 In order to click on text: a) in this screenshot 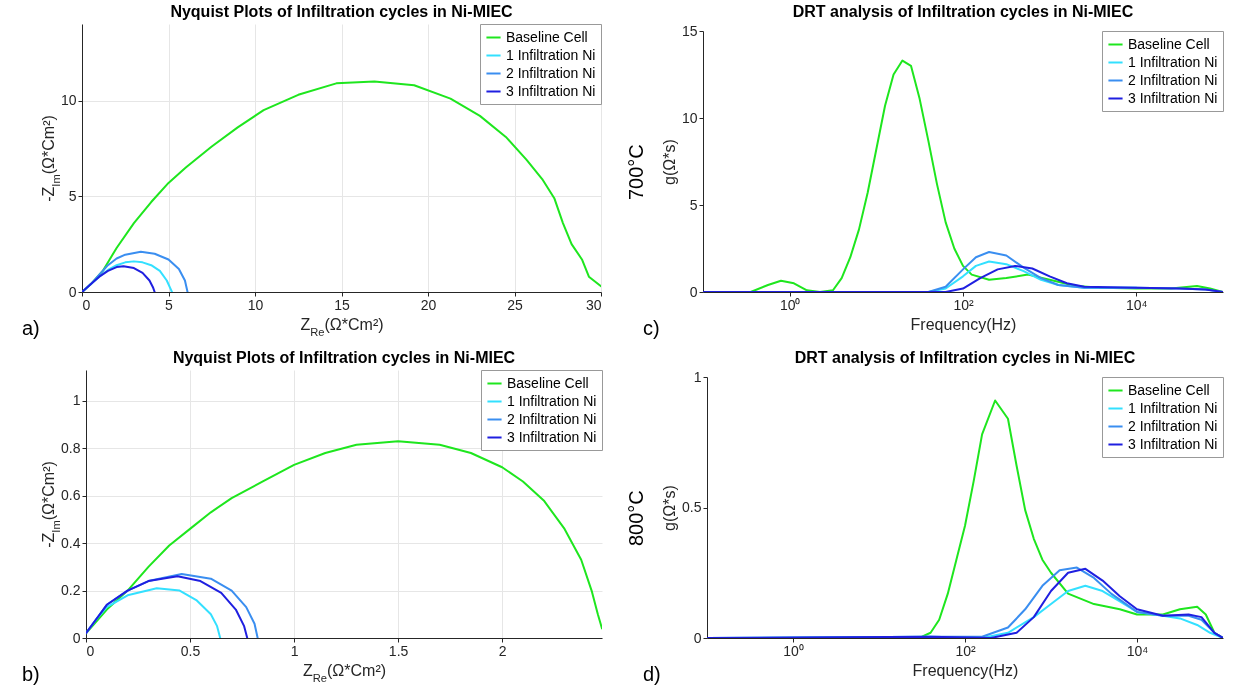, I will do `click(31, 328)`.